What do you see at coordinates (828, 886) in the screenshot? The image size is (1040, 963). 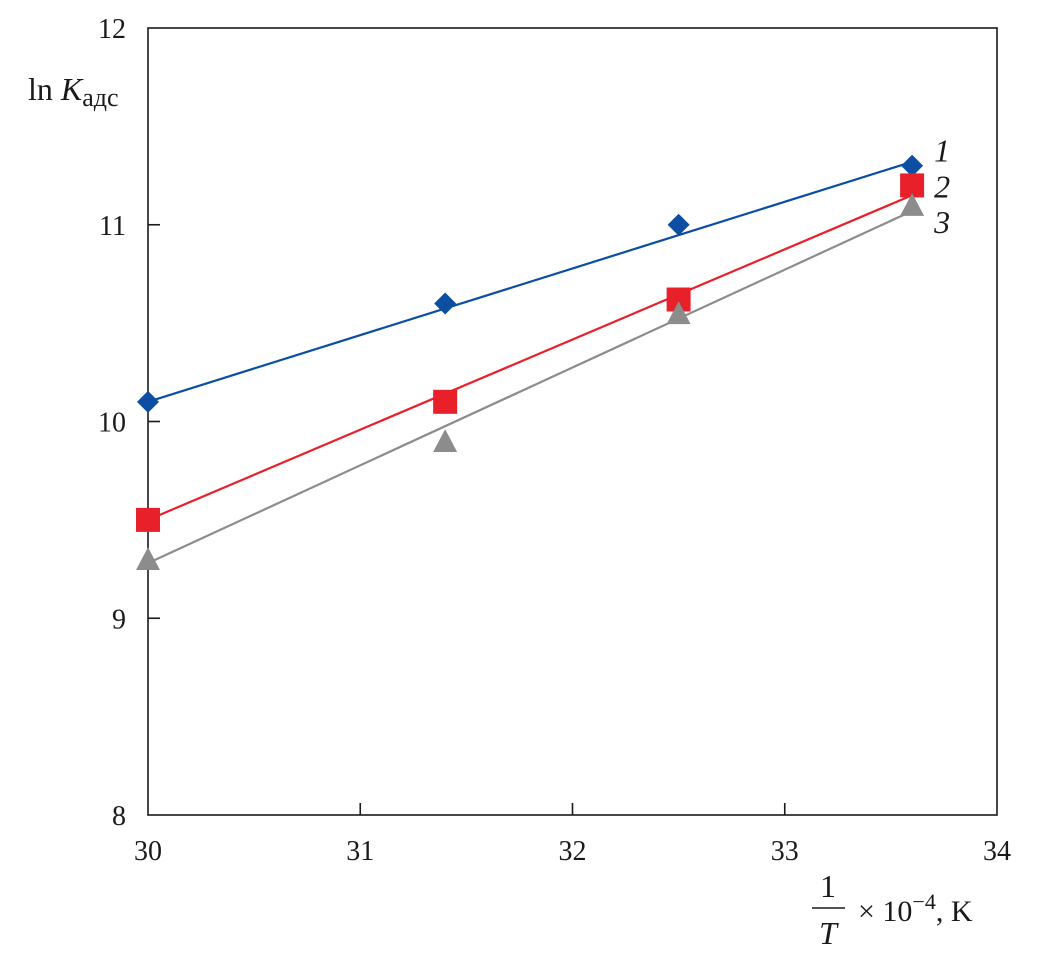 I see `x-axis-label-numerator: 1` at bounding box center [828, 886].